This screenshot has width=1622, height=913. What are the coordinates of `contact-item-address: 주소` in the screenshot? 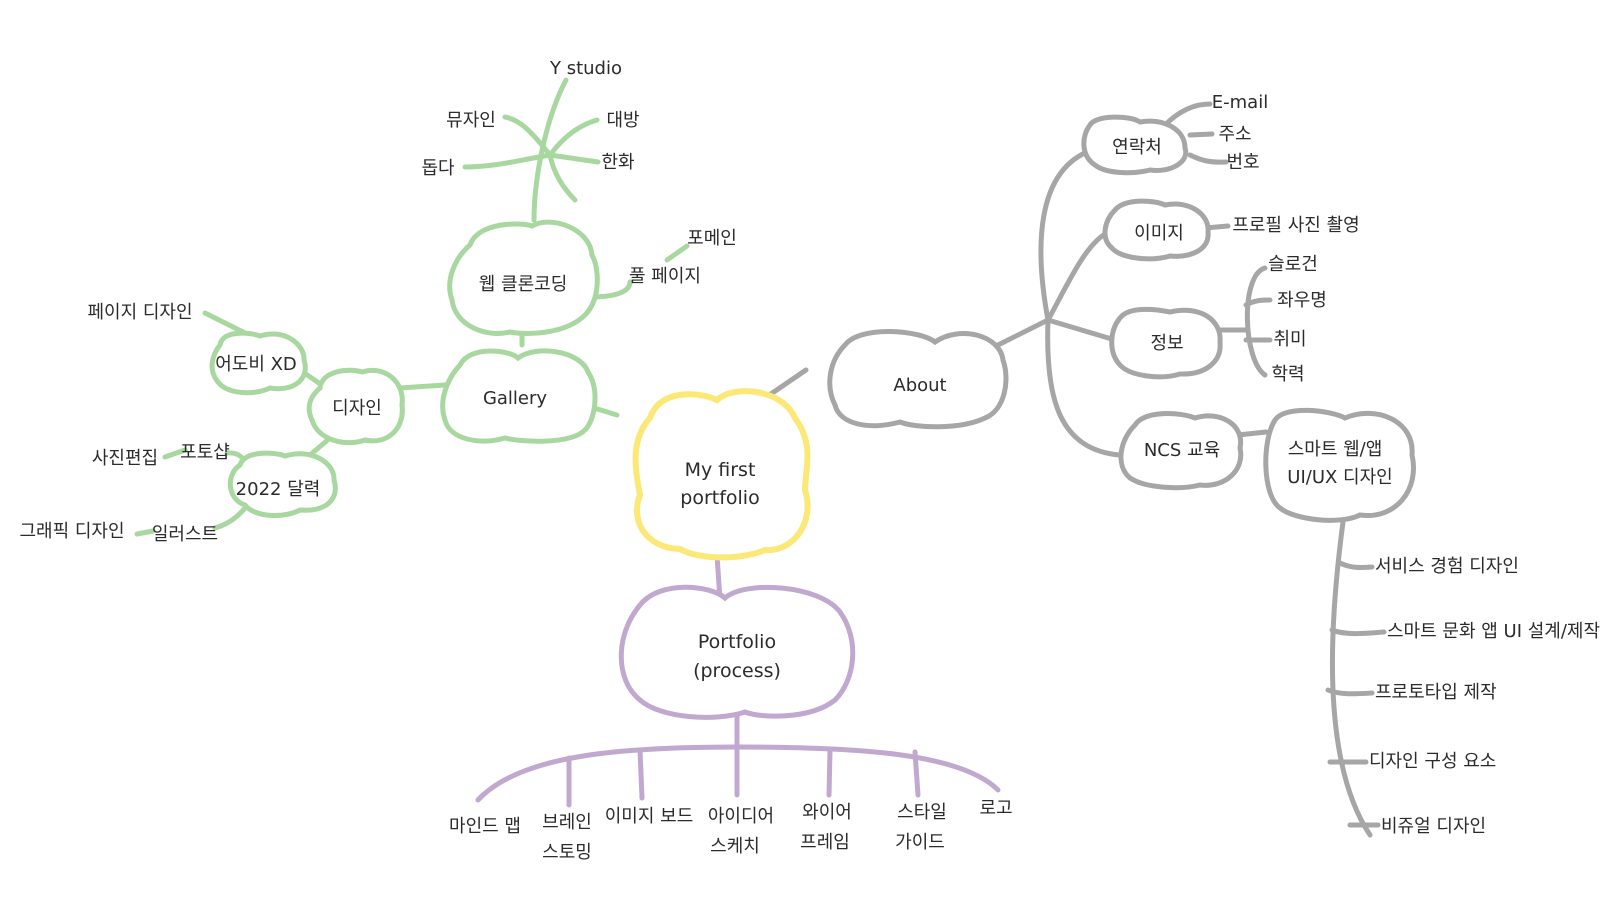 It's located at (1234, 134).